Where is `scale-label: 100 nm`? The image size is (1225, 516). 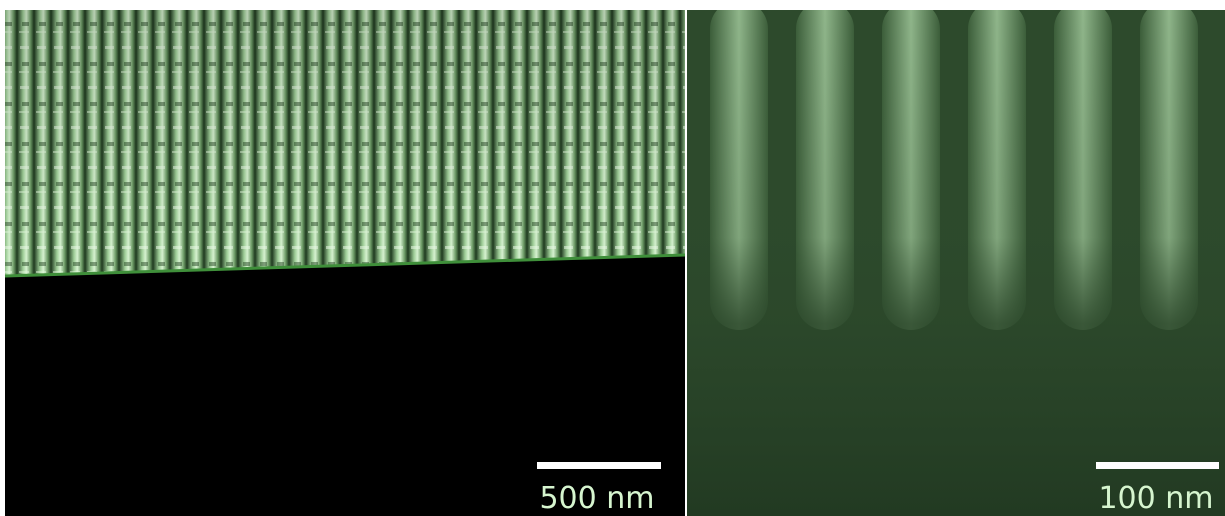
scale-label: 100 nm is located at coordinates (1155, 498).